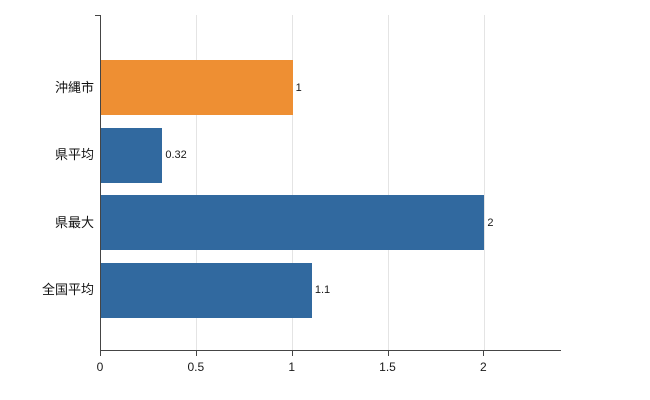 The height and width of the screenshot is (400, 650). What do you see at coordinates (74, 154) in the screenshot?
I see `category-label: 県平均` at bounding box center [74, 154].